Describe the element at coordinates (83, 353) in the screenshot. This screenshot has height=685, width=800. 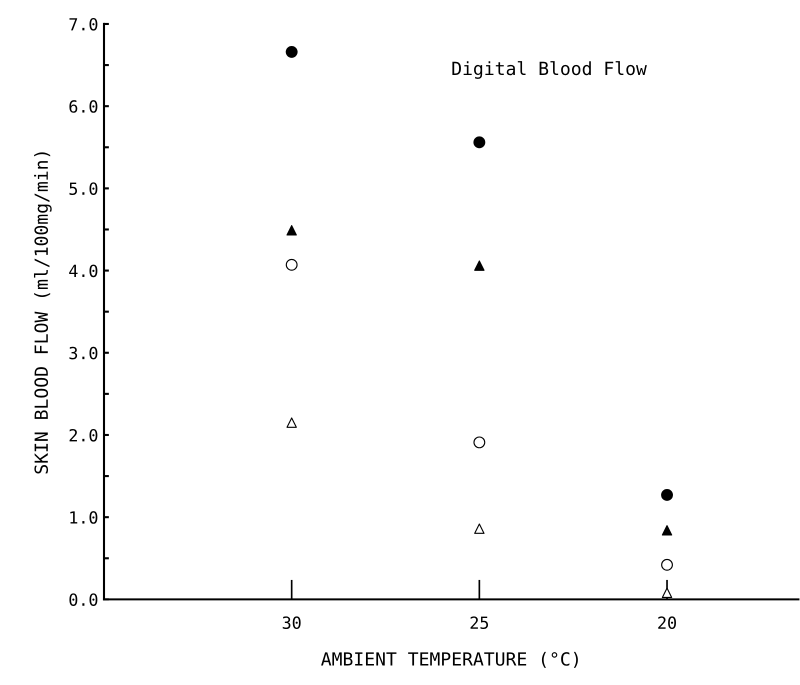
I see `y-tick-label: 3.0` at that location.